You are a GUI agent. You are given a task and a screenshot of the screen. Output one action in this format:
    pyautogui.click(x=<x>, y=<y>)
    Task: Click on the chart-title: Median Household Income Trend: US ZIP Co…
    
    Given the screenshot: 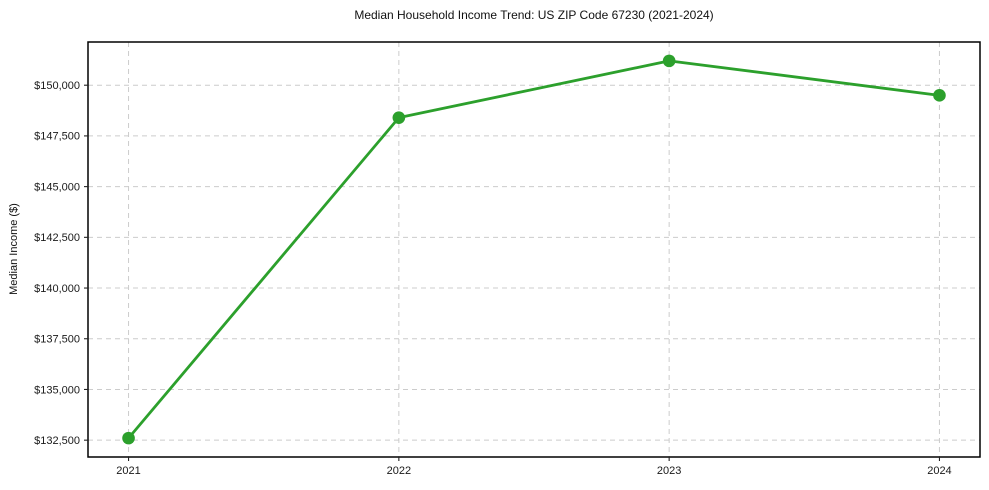 What is the action you would take?
    pyautogui.click(x=534, y=15)
    